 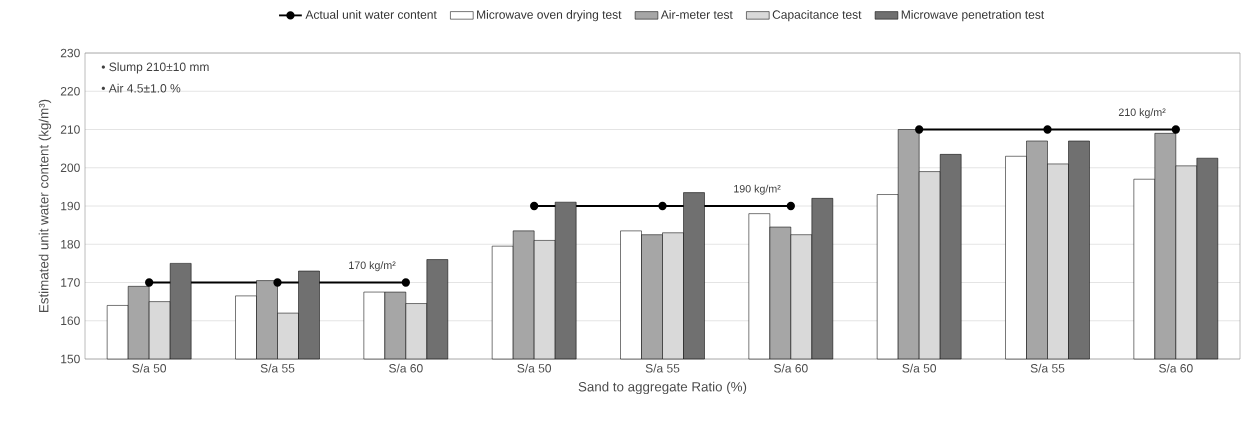 I want to click on y-tick-label: 200, so click(x=70, y=168).